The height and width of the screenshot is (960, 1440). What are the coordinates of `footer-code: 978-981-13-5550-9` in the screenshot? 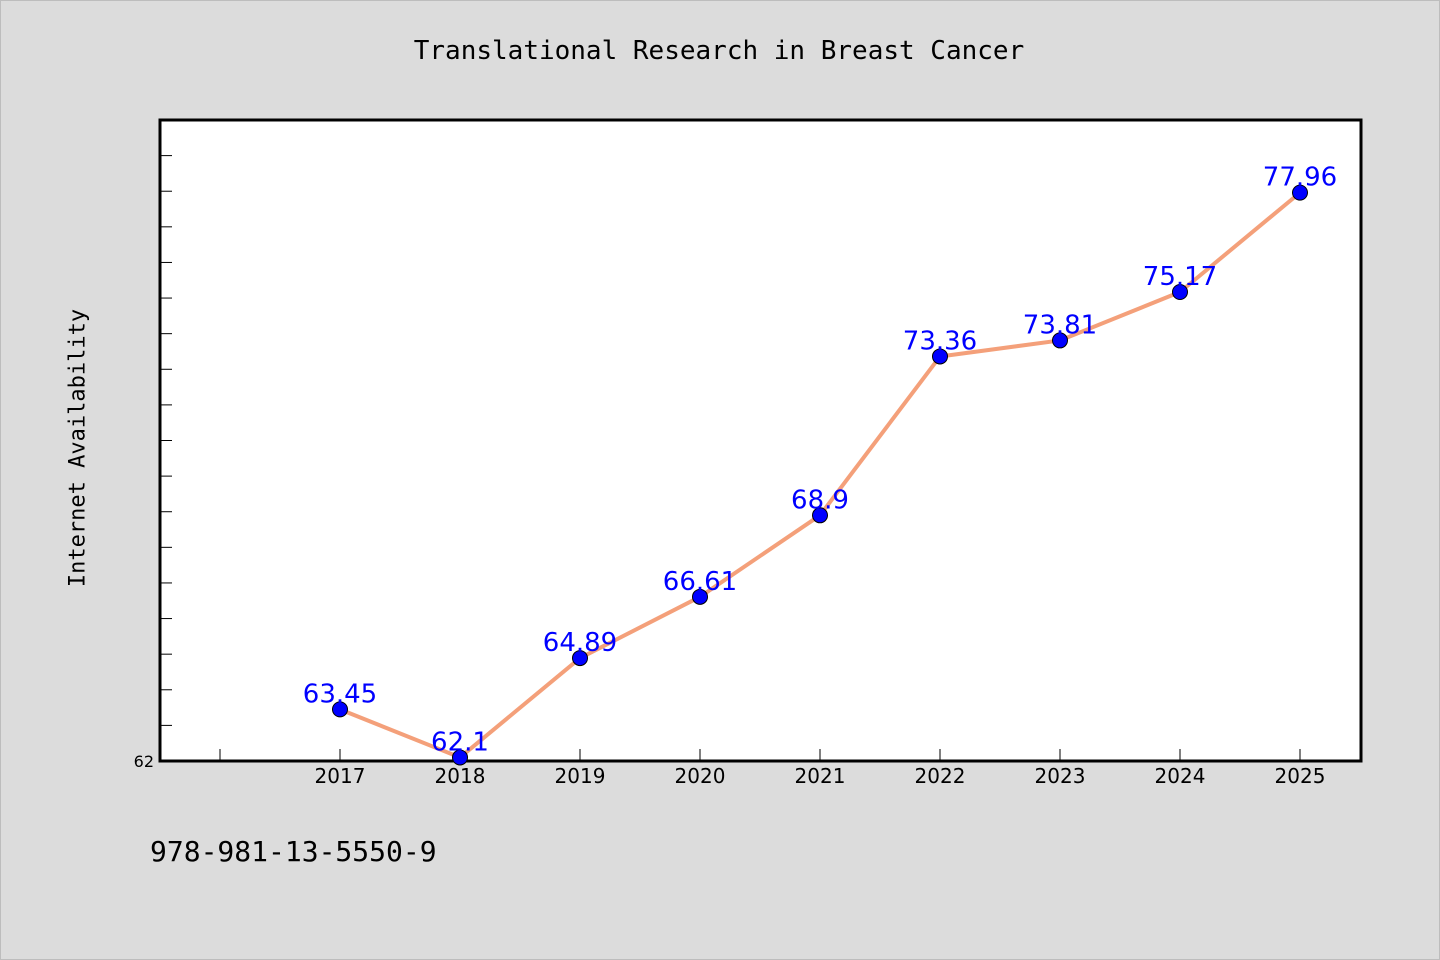 It's located at (293, 851).